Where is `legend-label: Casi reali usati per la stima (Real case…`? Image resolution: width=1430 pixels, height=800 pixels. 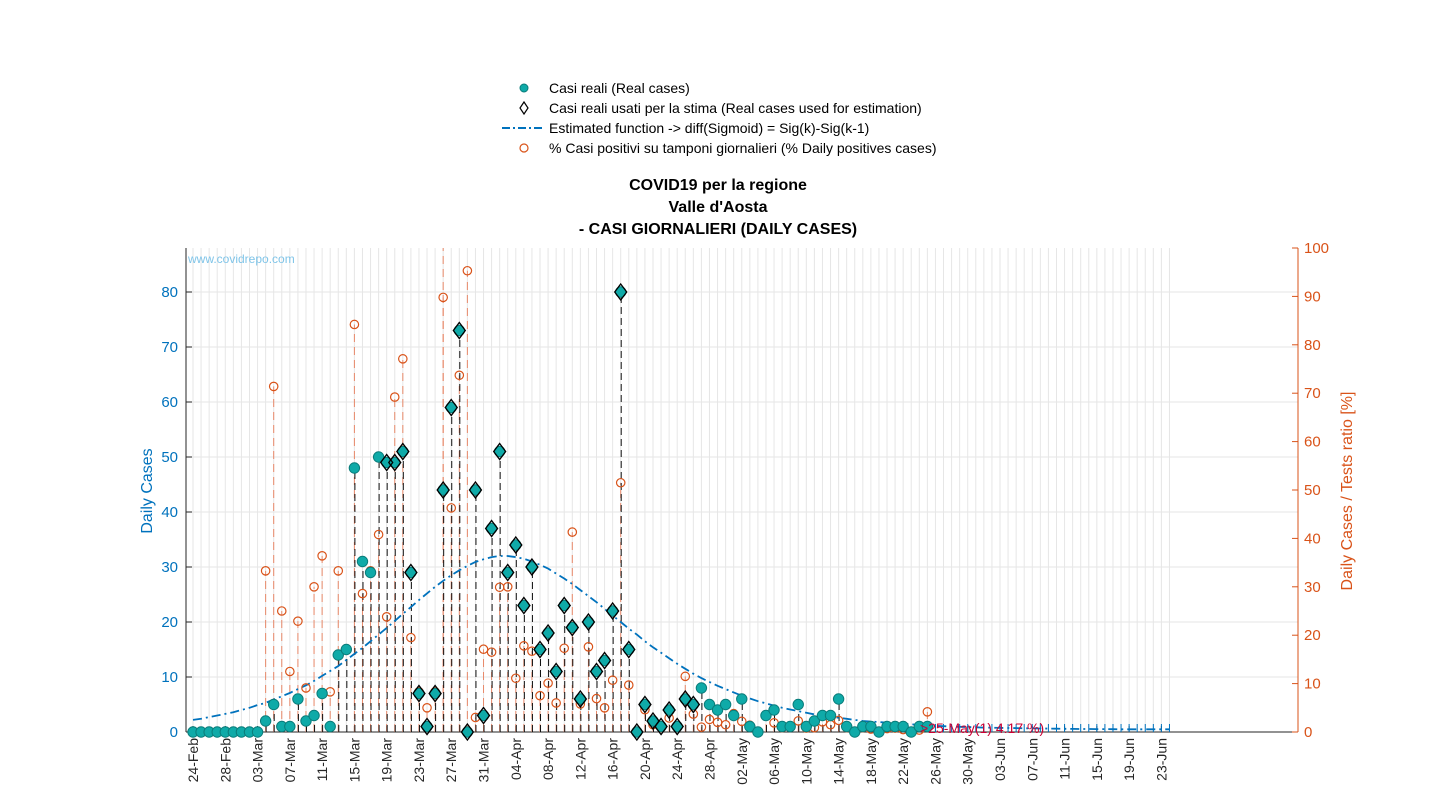 legend-label: Casi reali usati per la stima (Real case… is located at coordinates (735, 108).